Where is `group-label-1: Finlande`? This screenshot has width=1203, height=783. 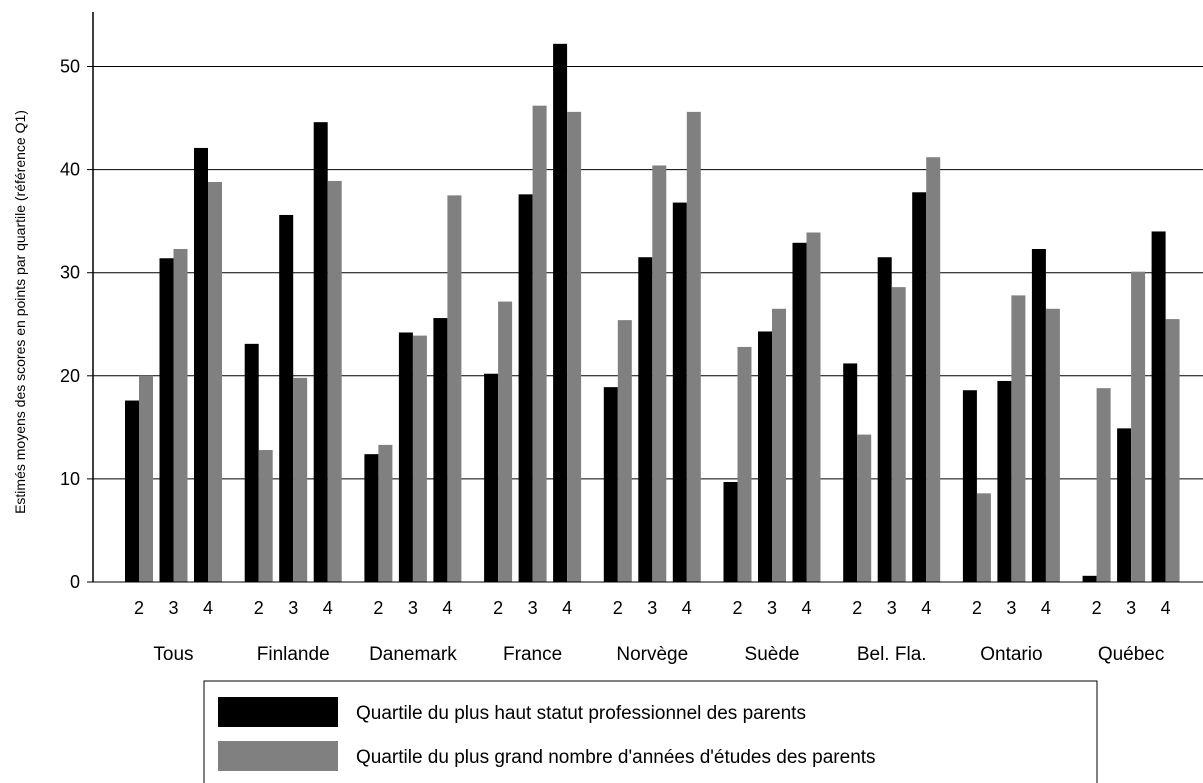 group-label-1: Finlande is located at coordinates (293, 654).